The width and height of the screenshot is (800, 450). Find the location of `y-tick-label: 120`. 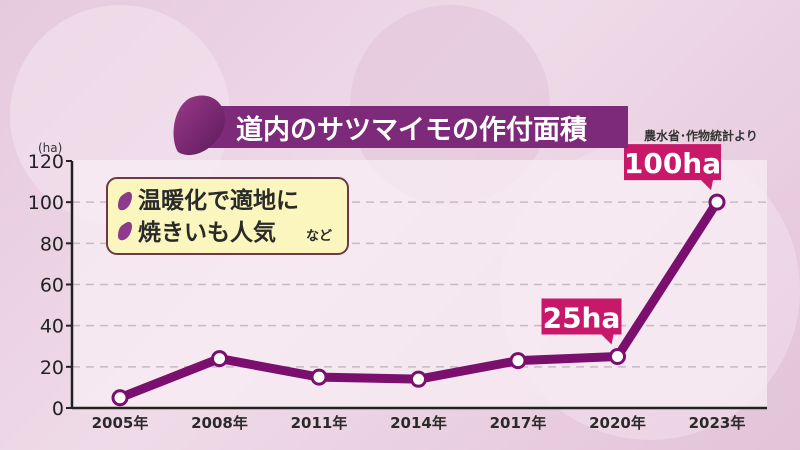

y-tick-label: 120 is located at coordinates (46, 162).